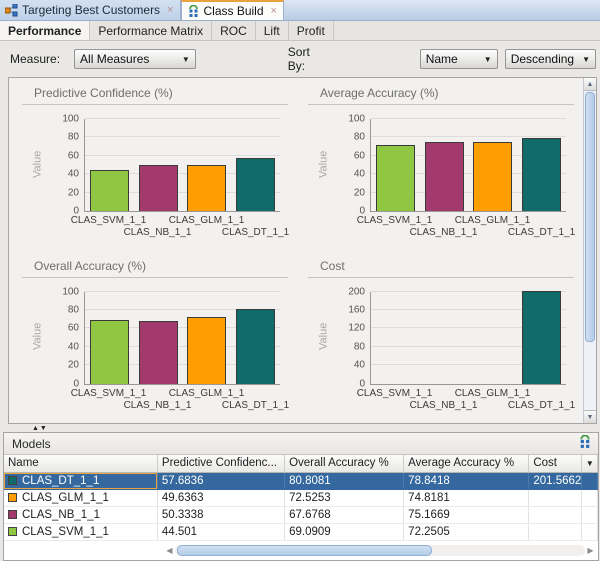  Describe the element at coordinates (586, 59) in the screenshot. I see `chevron-down-icon: ▼` at that location.